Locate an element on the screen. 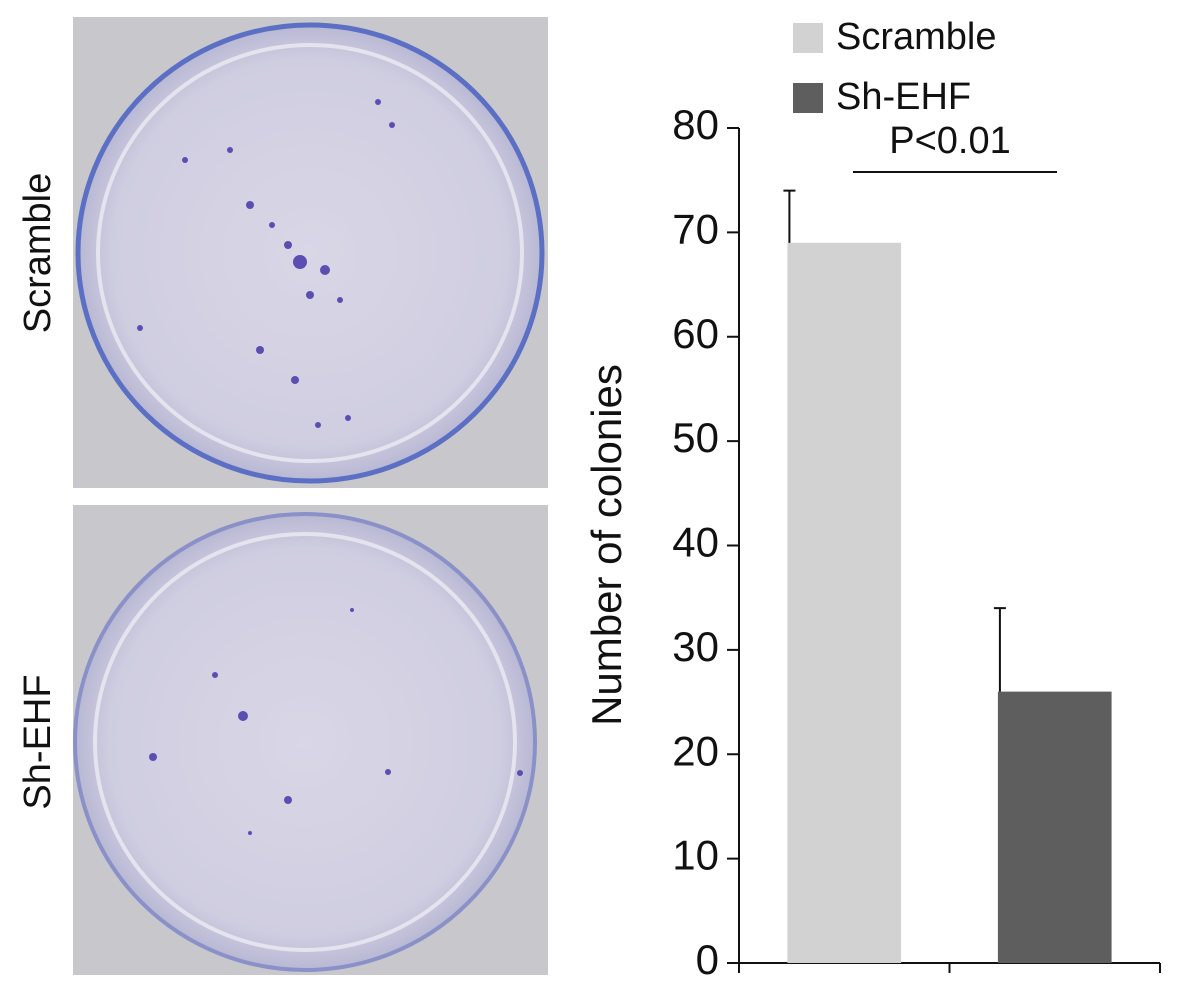 The width and height of the screenshot is (1181, 994). legend-label: Scramble is located at coordinates (916, 37).